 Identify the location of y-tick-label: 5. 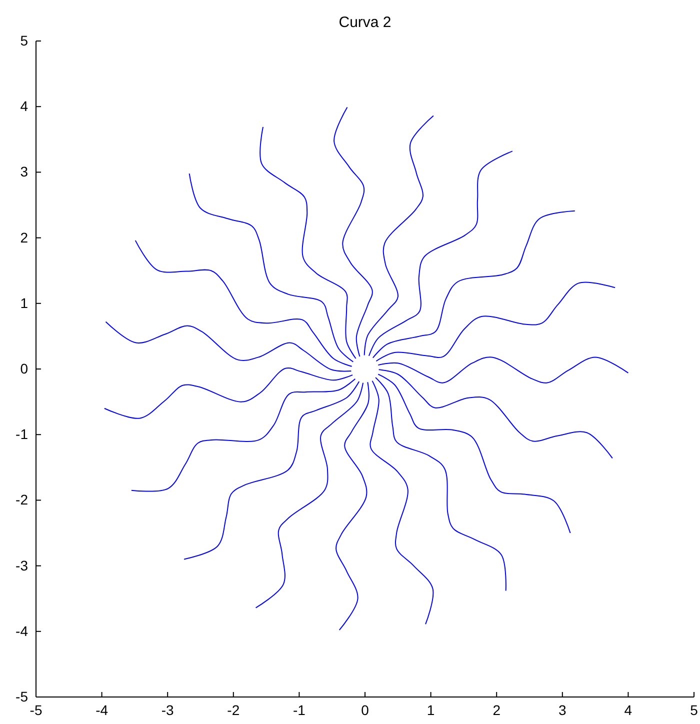
(24, 40).